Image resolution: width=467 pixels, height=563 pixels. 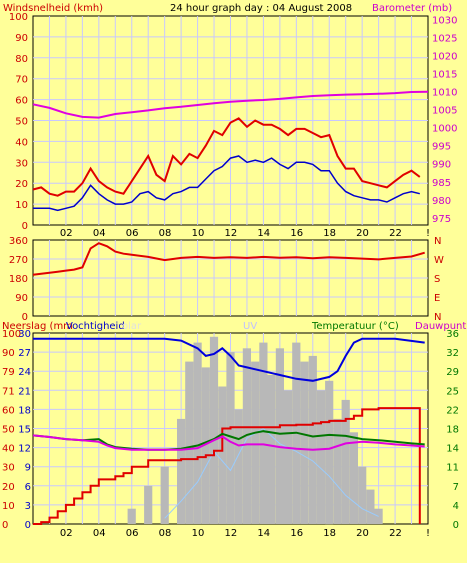 I want to click on humidity-y-tick: 21, so click(x=24, y=391).